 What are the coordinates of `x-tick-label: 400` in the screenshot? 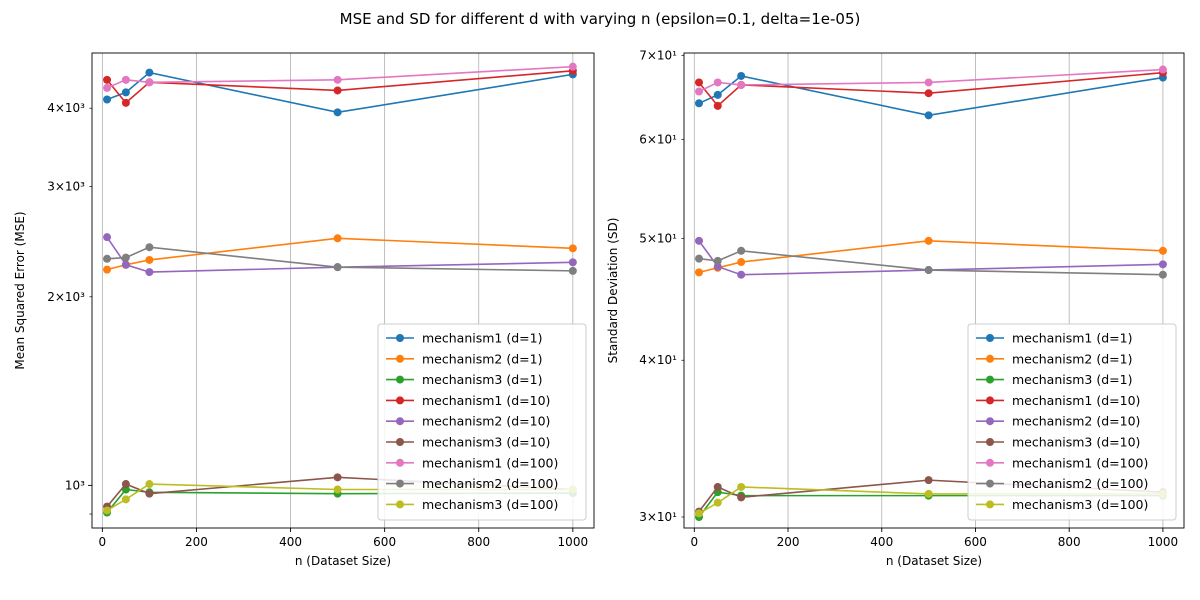 It's located at (290, 542).